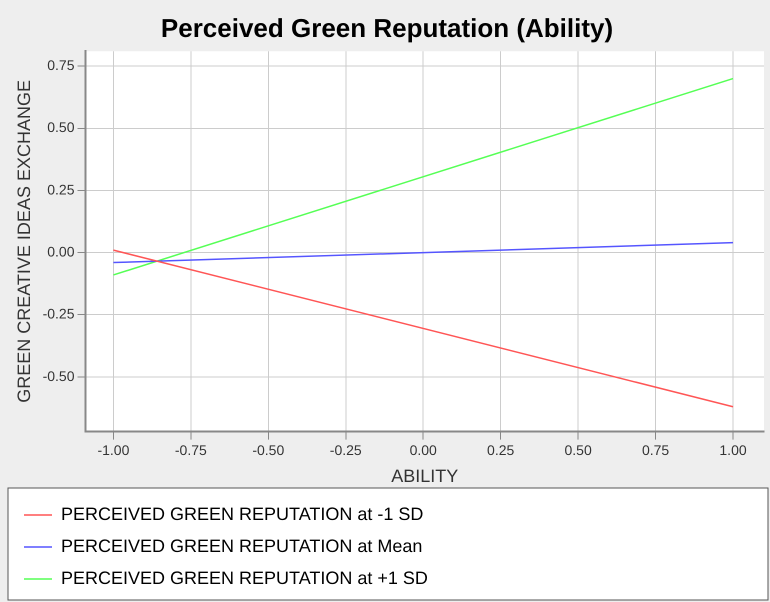 Image resolution: width=770 pixels, height=602 pixels. What do you see at coordinates (244, 578) in the screenshot?
I see `legend-label: PERCEIVED GREEN REPUTATION at +1 SD` at bounding box center [244, 578].